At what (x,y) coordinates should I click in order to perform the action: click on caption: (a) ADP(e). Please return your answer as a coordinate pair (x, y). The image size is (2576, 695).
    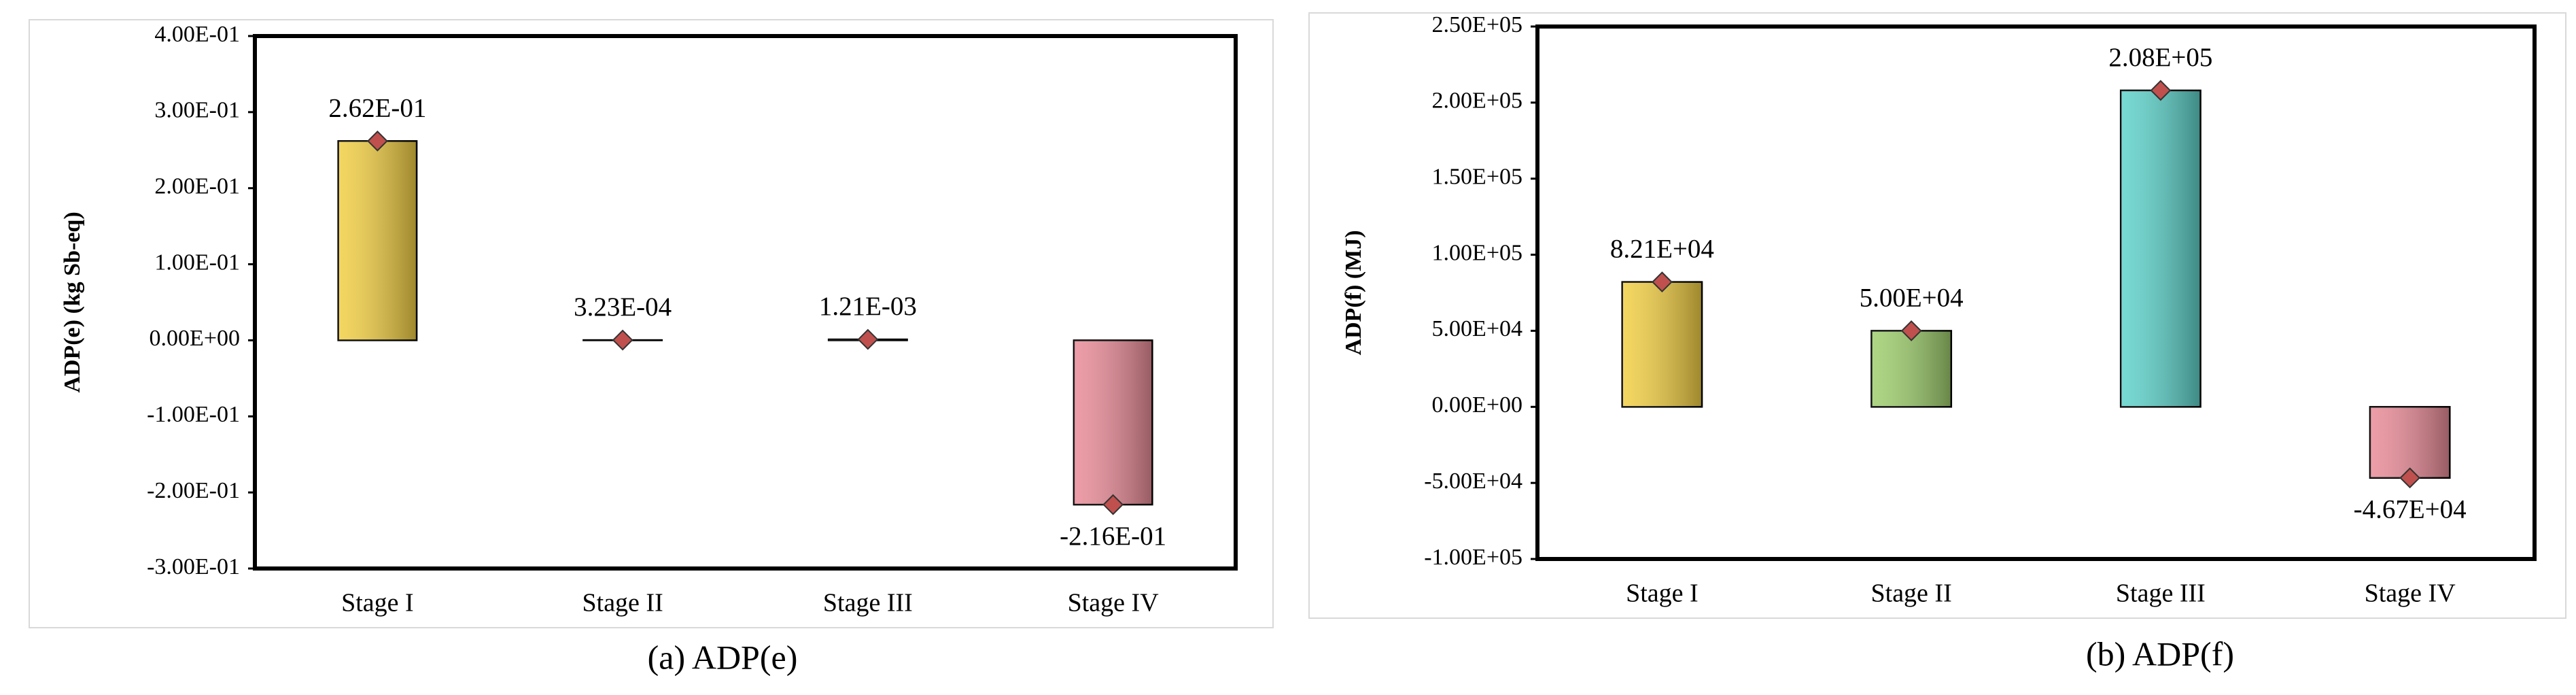
    Looking at the image, I should click on (723, 657).